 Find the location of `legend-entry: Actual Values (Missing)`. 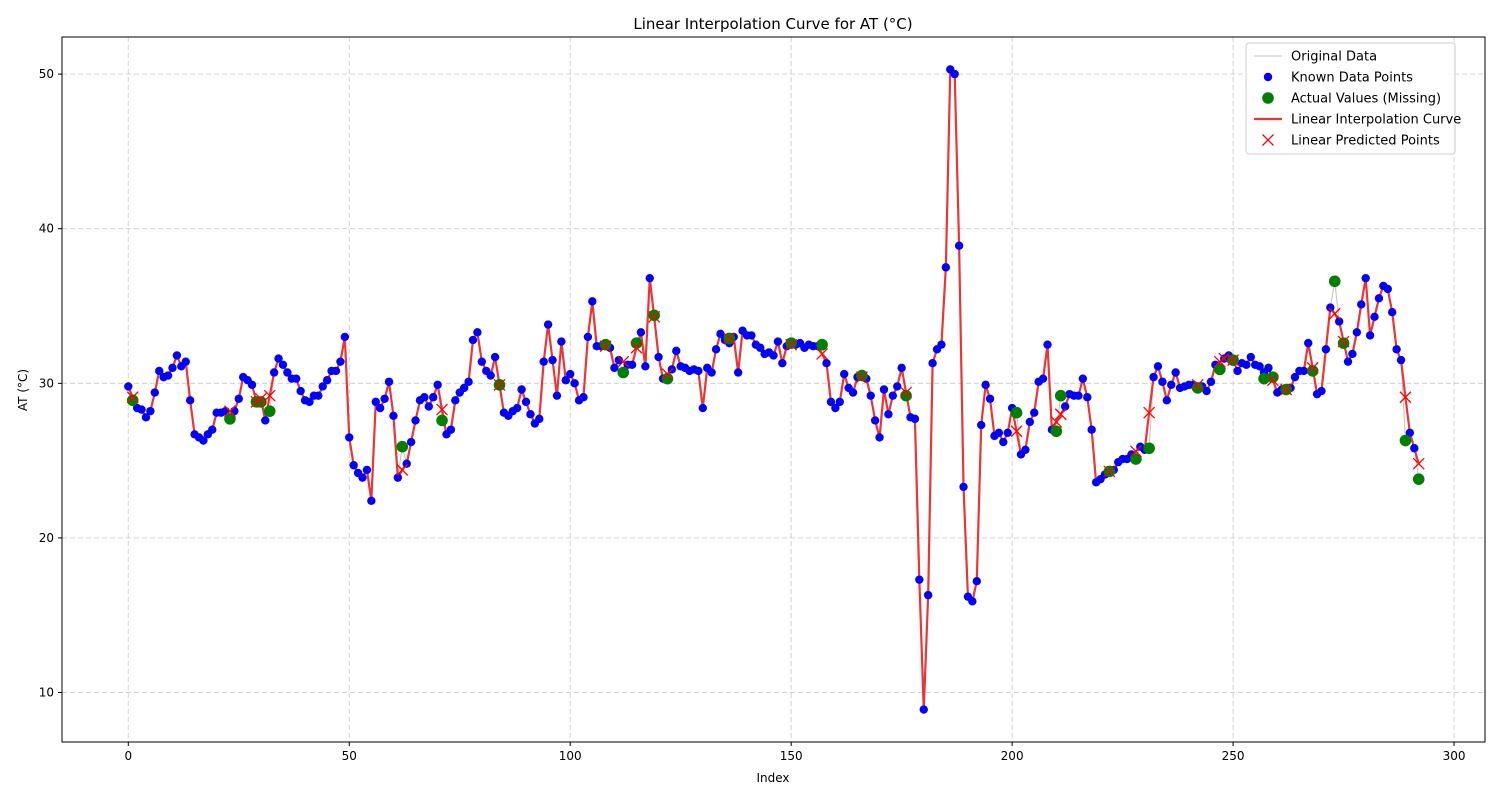

legend-entry: Actual Values (Missing) is located at coordinates (1351, 99).